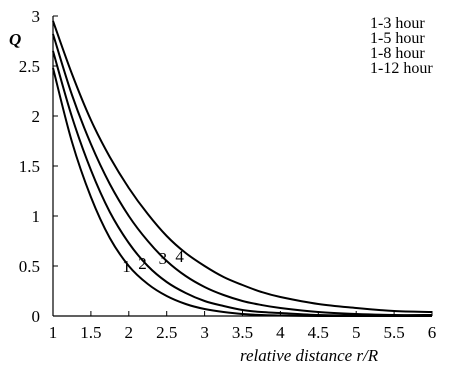  What do you see at coordinates (242, 332) in the screenshot?
I see `x-tick-label: 3.5` at bounding box center [242, 332].